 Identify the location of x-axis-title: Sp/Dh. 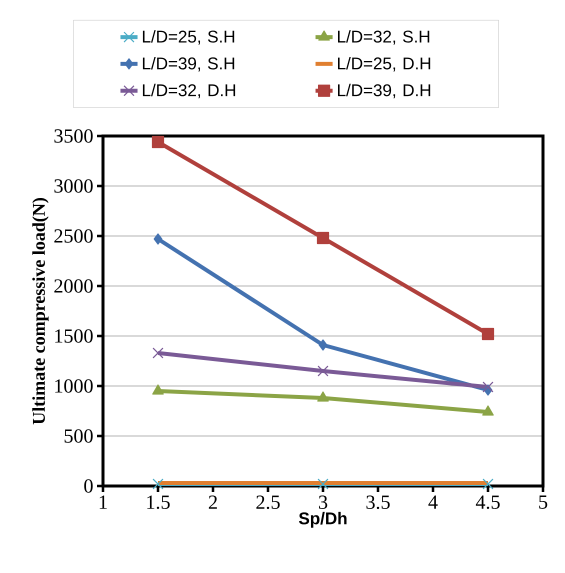
(322, 520).